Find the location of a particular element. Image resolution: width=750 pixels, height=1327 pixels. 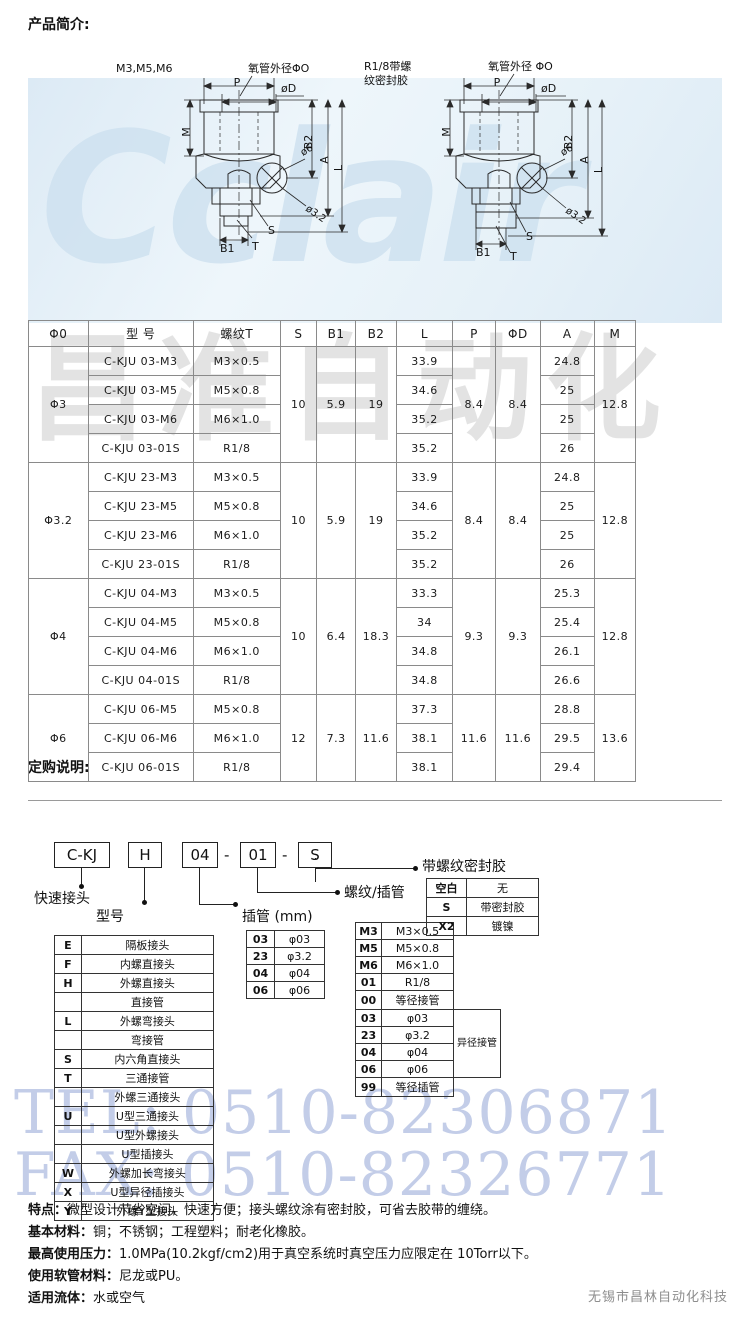

table-row: C-KJU 04-M6 M6×1.0 34.8 26.1 is located at coordinates (332, 651).